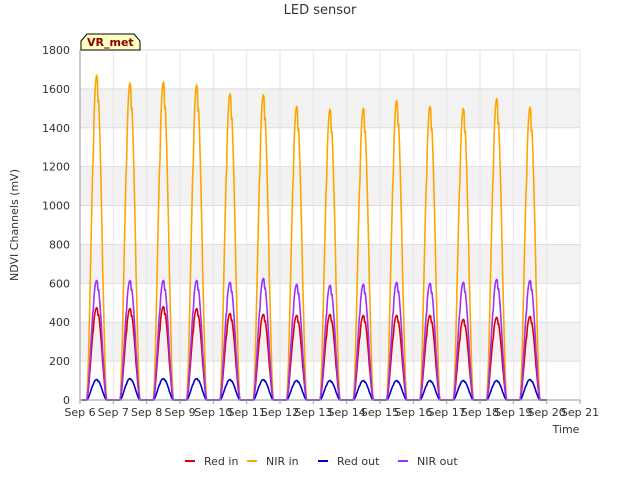 The height and width of the screenshot is (480, 640). I want to click on x-tick-label: Sep 15, so click(380, 412).